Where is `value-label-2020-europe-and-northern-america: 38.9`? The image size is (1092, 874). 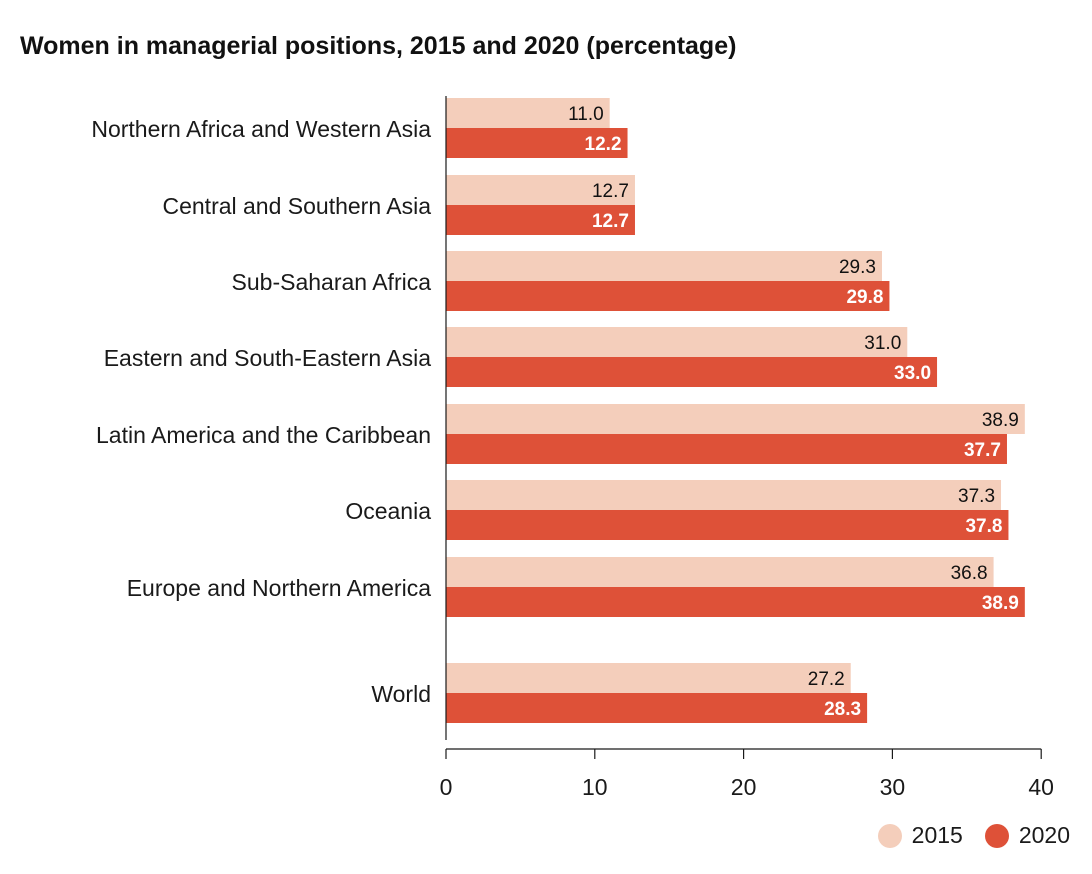 value-label-2020-europe-and-northern-america: 38.9 is located at coordinates (1000, 603).